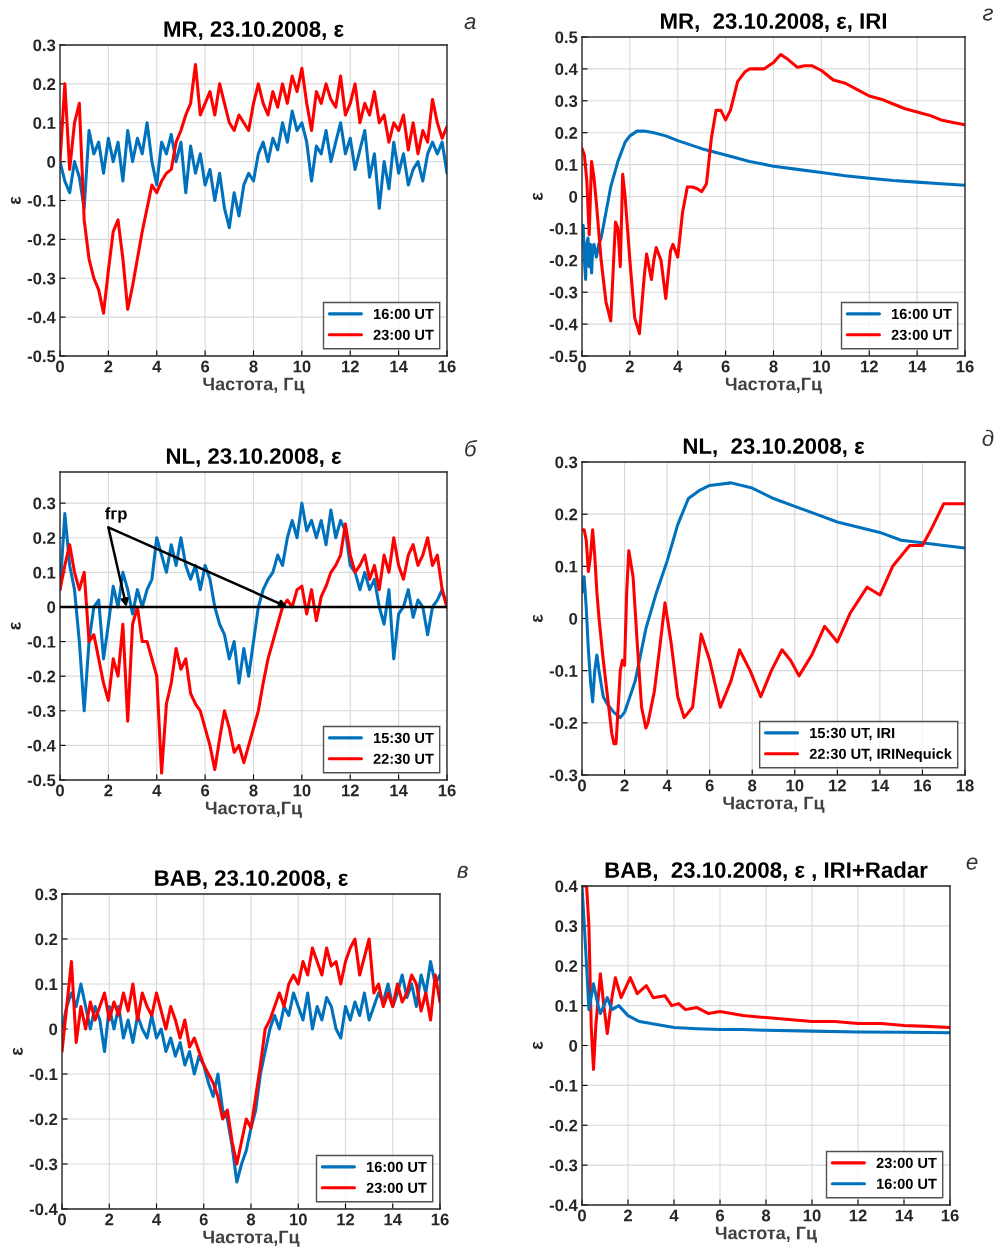  I want to click on chart-title: NL, 23.10.2008, ε, so click(774, 448).